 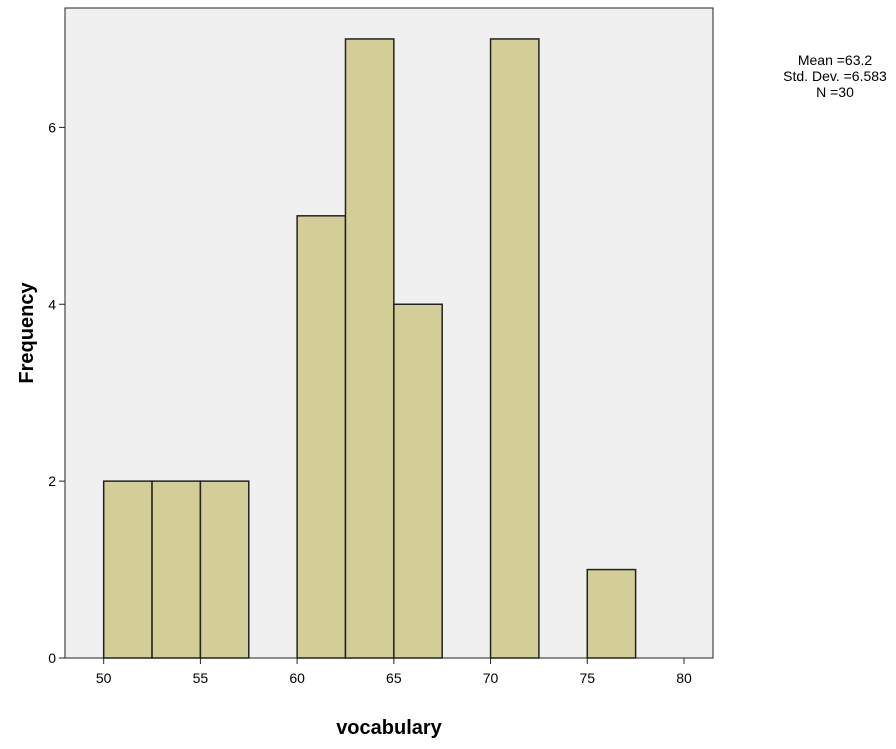 What do you see at coordinates (52, 304) in the screenshot?
I see `y-tick-label: 4` at bounding box center [52, 304].